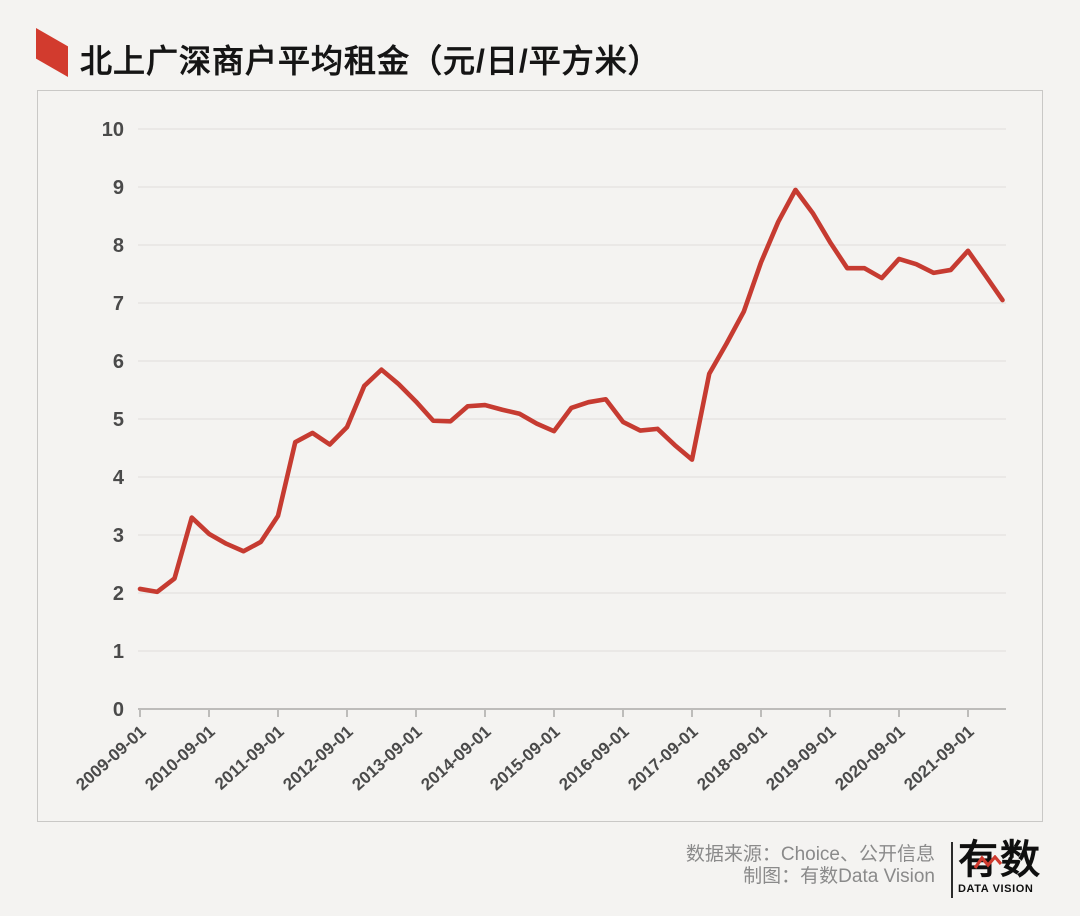 This screenshot has width=1080, height=916. Describe the element at coordinates (839, 876) in the screenshot. I see `chart-credit-text: 制图：有数Data Vision` at that location.